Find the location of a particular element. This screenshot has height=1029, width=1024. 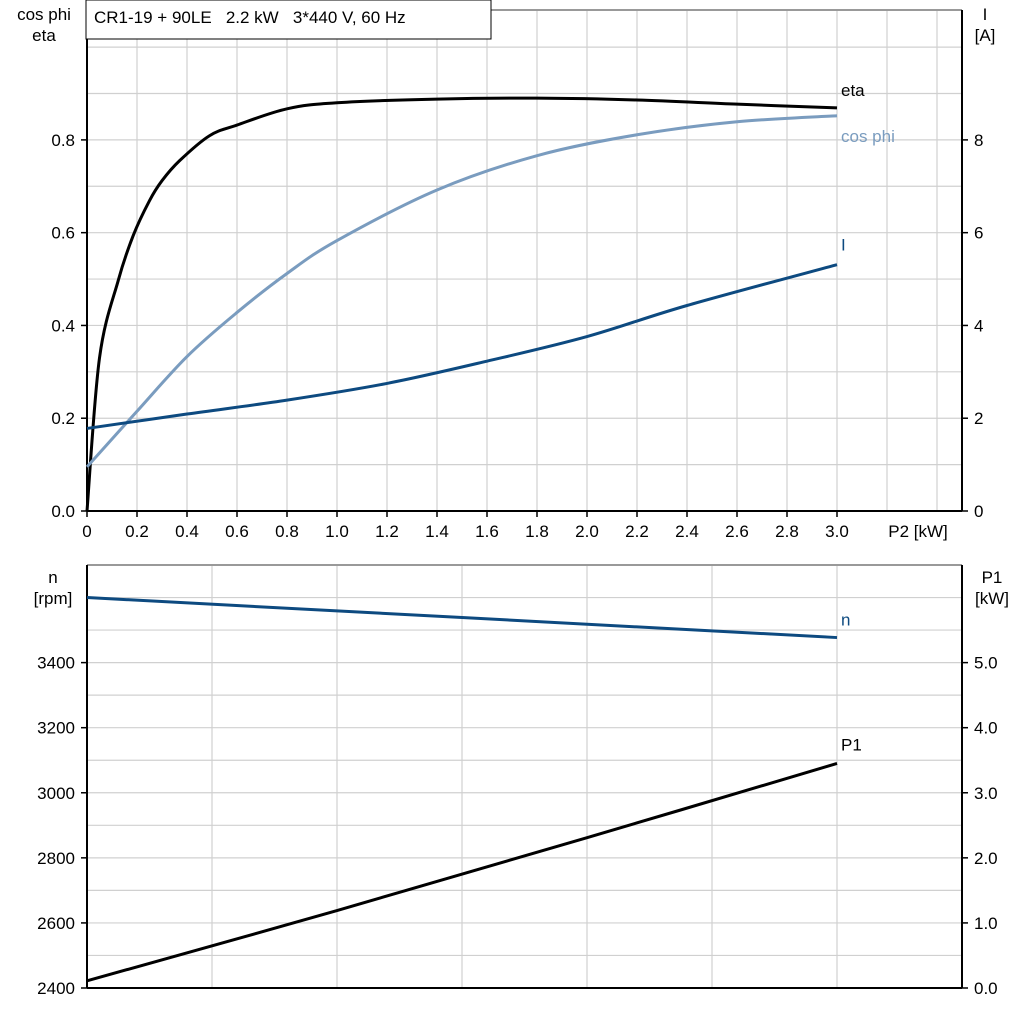

y-tick-label-left: 0.4 is located at coordinates (63, 325).